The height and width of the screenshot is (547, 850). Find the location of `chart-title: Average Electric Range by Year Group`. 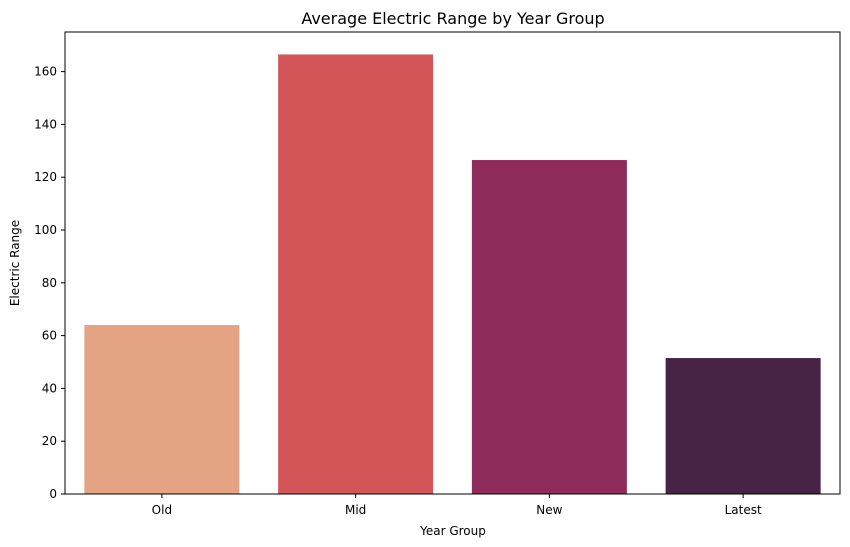

chart-title: Average Electric Range by Year Group is located at coordinates (452, 18).